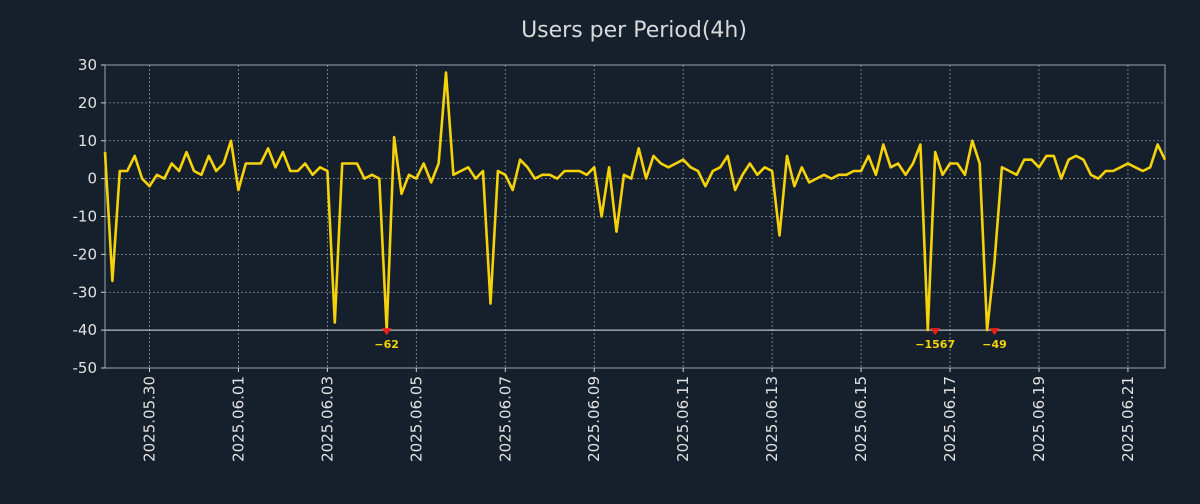  I want to click on outlier-value-label: −1567, so click(935, 344).